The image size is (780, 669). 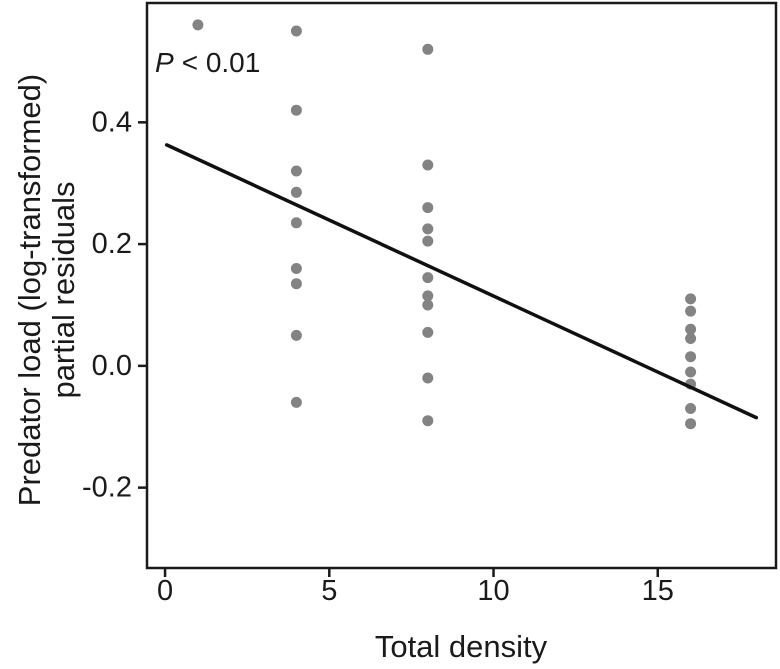 What do you see at coordinates (112, 366) in the screenshot?
I see `y-axis-tick-label: 0.0` at bounding box center [112, 366].